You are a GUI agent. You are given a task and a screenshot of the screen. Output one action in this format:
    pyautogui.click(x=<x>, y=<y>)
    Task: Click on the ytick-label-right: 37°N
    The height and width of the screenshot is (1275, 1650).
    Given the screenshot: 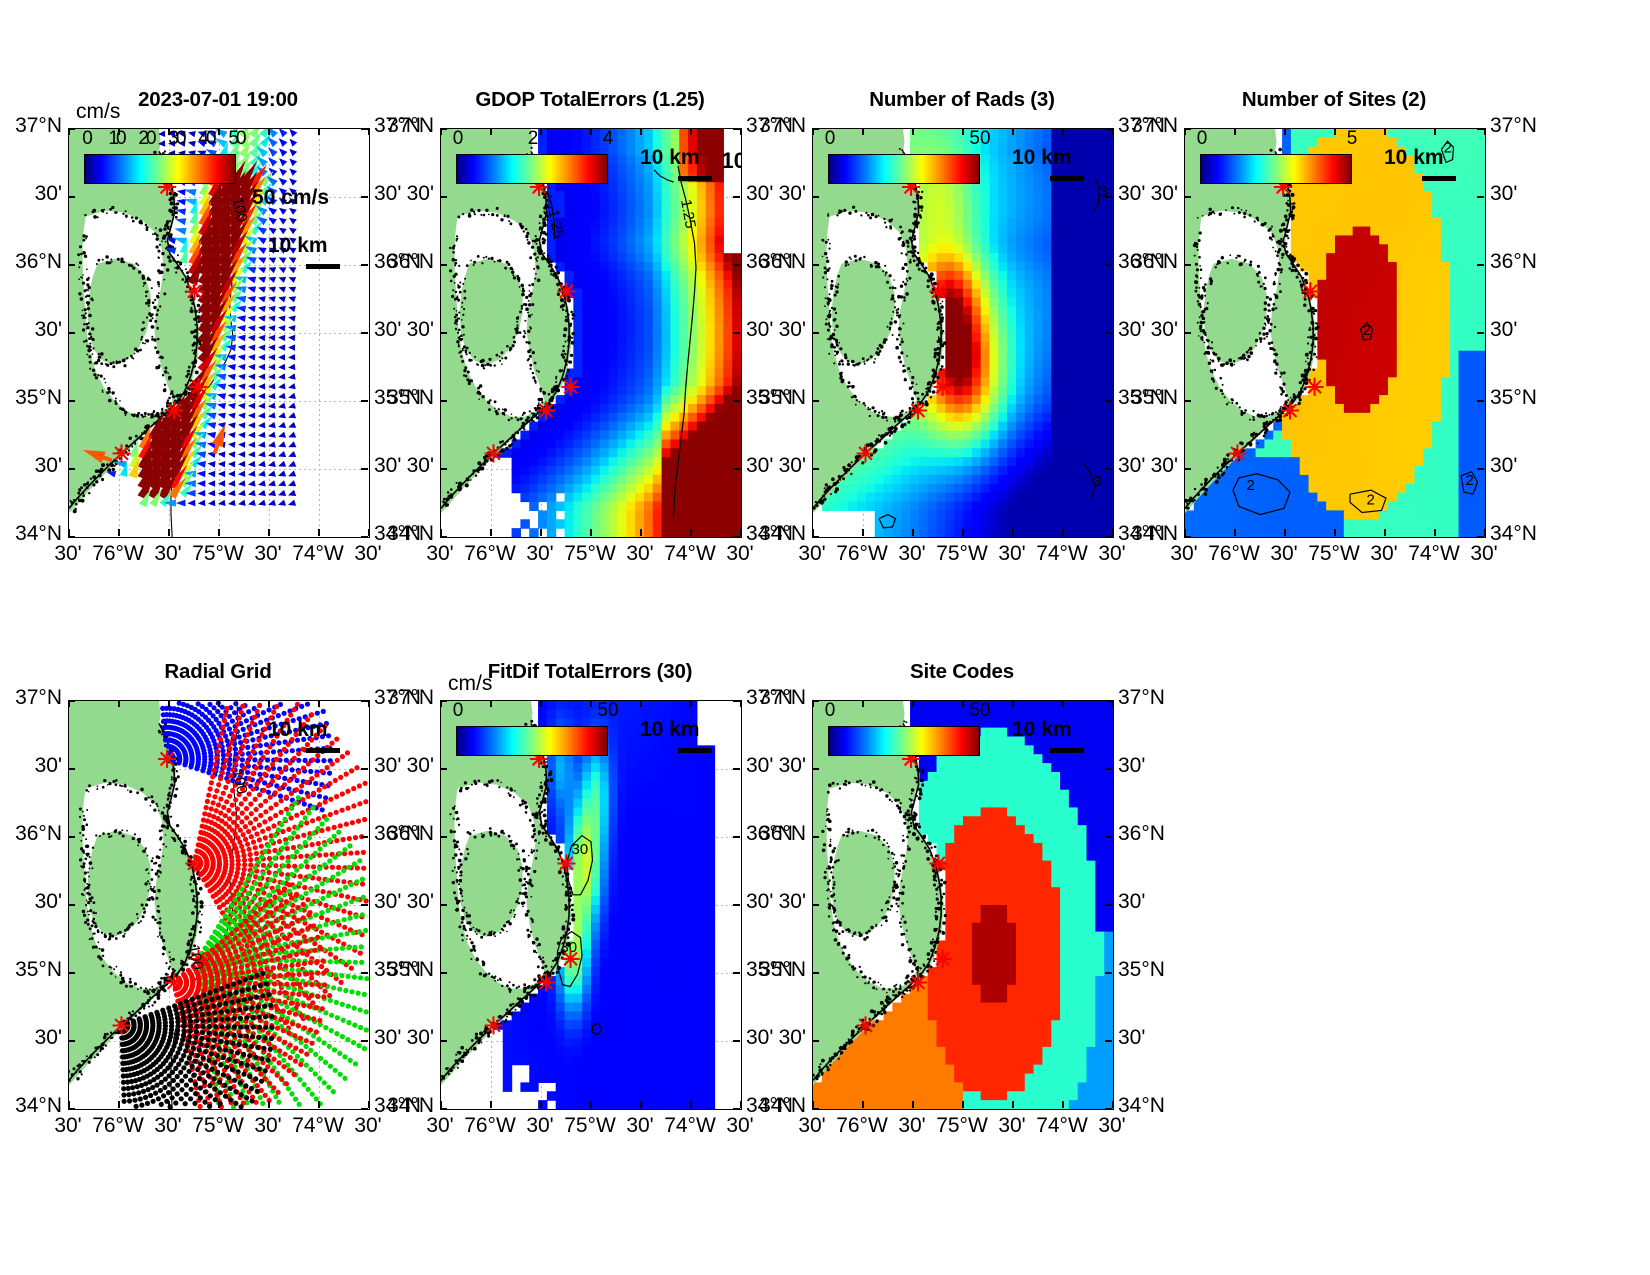 What is the action you would take?
    pyautogui.click(x=1513, y=125)
    